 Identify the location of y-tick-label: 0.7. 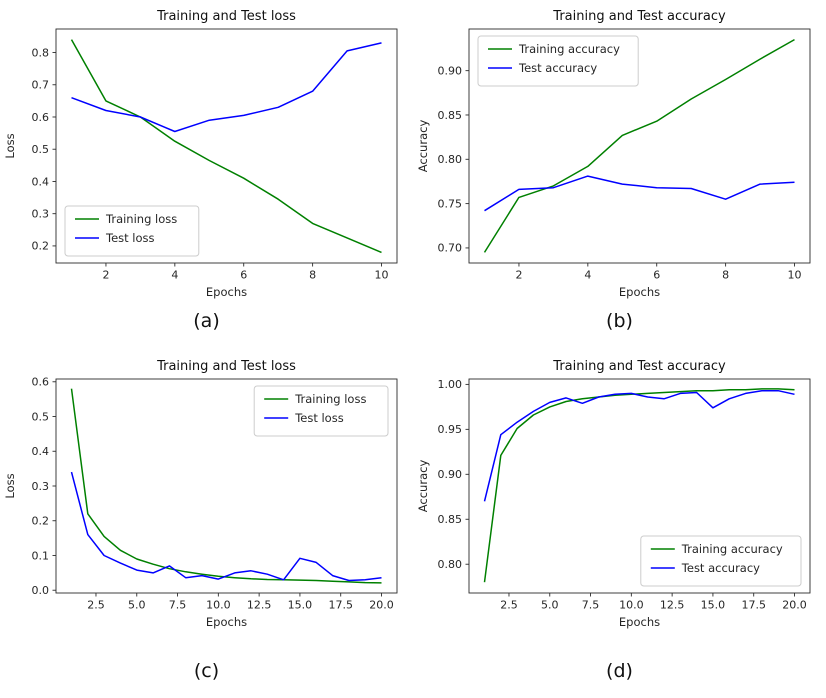
(41, 85).